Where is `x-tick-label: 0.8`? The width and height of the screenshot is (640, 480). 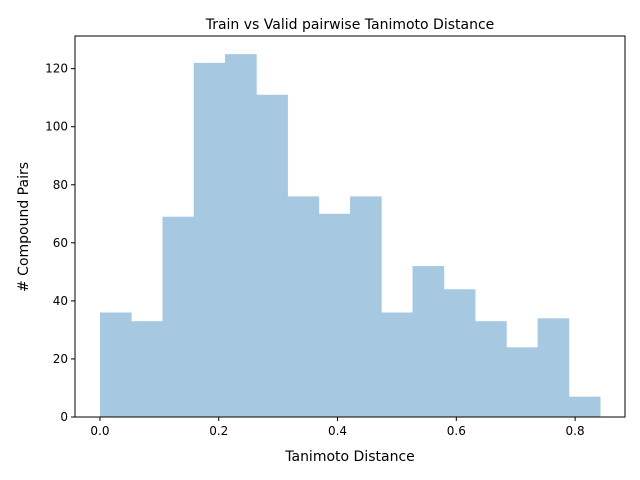
x-tick-label: 0.8 is located at coordinates (575, 431).